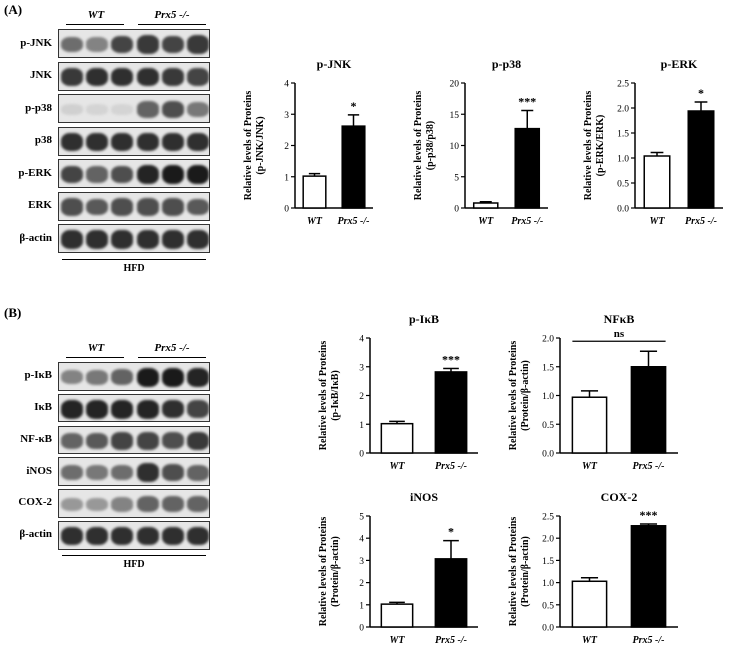  I want to click on y-axis-label-ratio: (p-ERK/ERK), so click(600, 146).